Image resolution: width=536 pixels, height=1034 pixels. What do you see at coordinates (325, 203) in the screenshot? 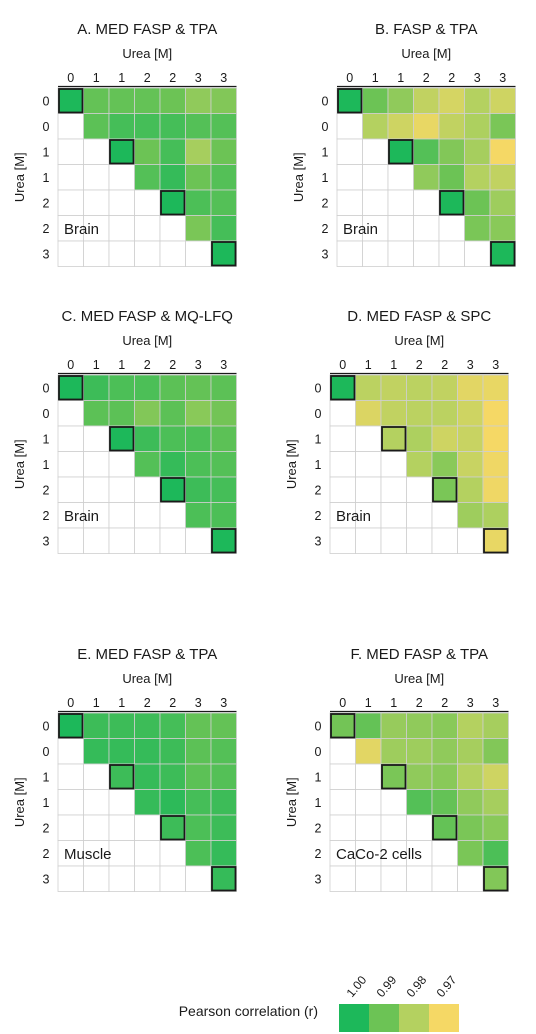
I see `y-tick-label: 2` at bounding box center [325, 203].